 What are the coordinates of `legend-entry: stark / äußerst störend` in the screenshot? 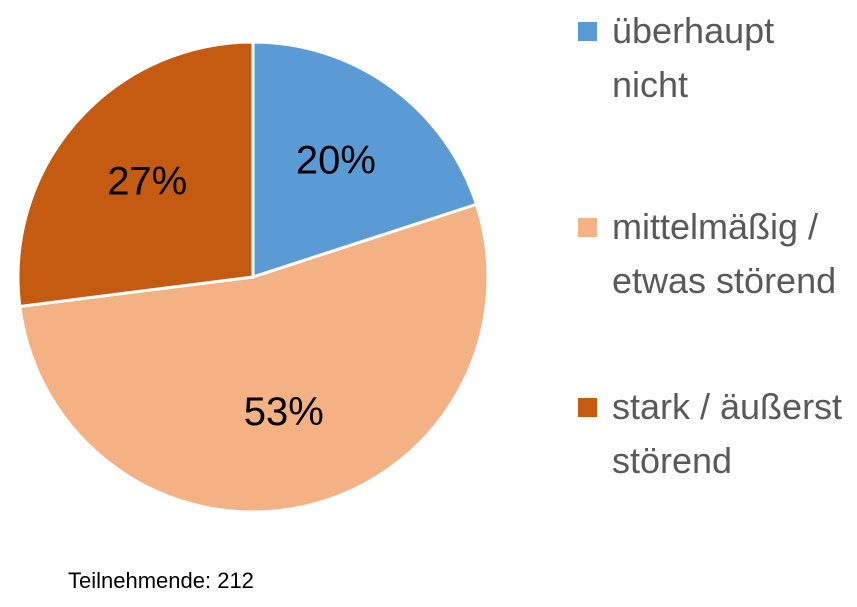 It's located at (713, 434).